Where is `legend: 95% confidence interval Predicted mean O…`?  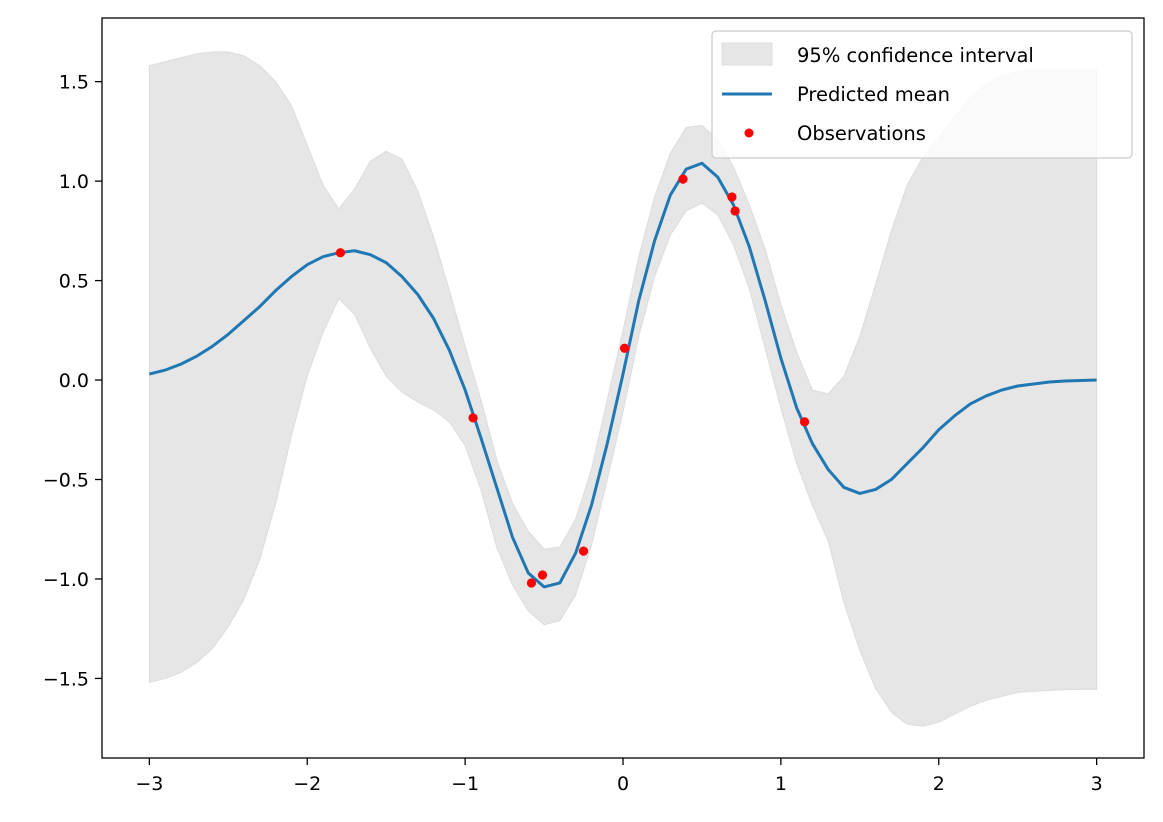
legend: 95% confidence interval Predicted mean O… is located at coordinates (922, 94).